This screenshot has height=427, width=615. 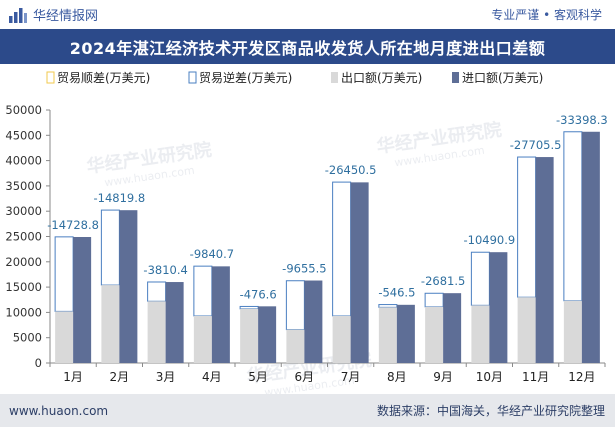 What do you see at coordinates (581, 377) in the screenshot?
I see `x-tick-label: 12月` at bounding box center [581, 377].